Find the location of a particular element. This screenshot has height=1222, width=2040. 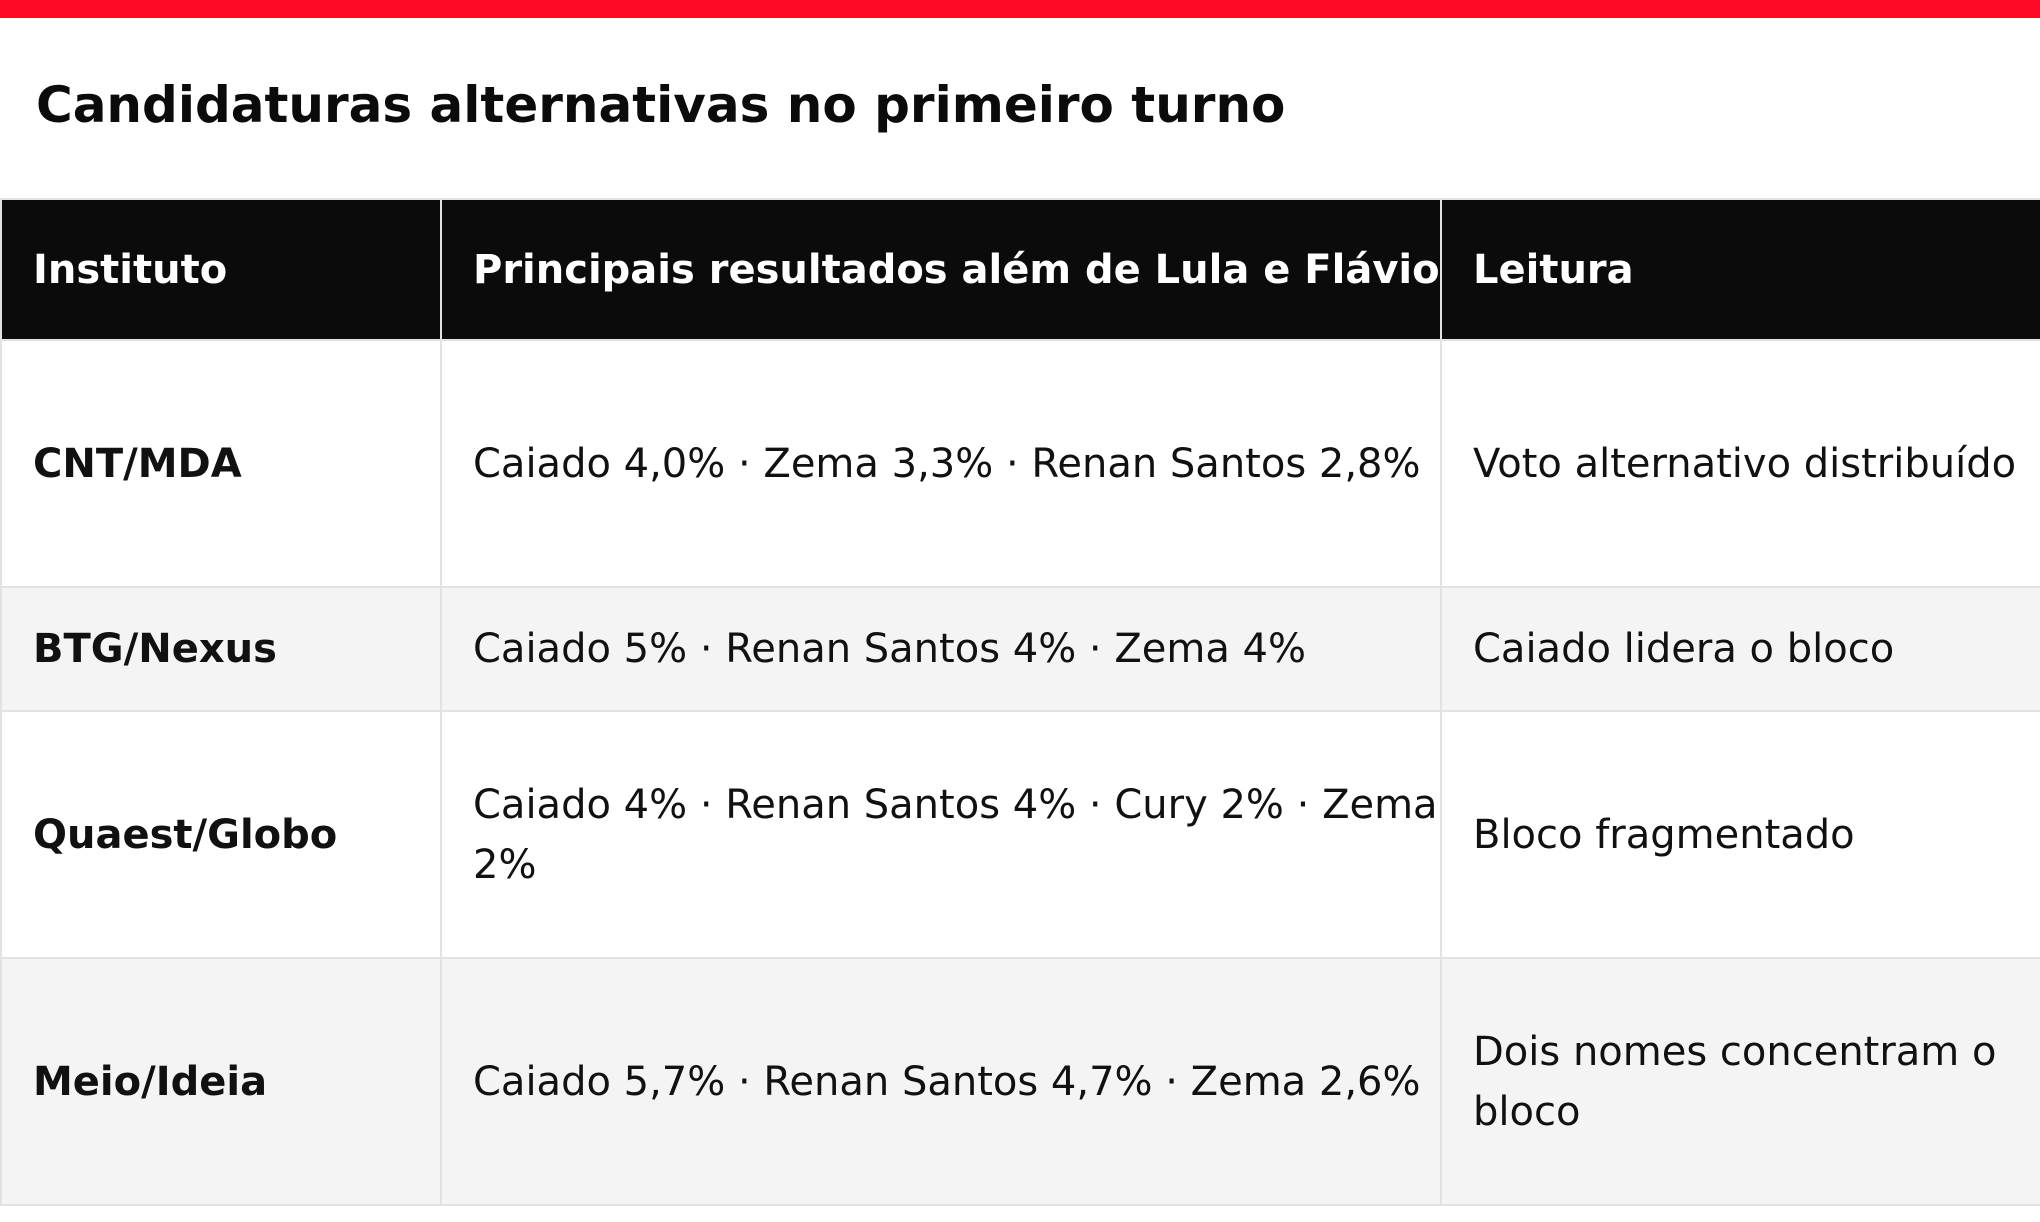

header-institute: Instituto is located at coordinates (221, 269).